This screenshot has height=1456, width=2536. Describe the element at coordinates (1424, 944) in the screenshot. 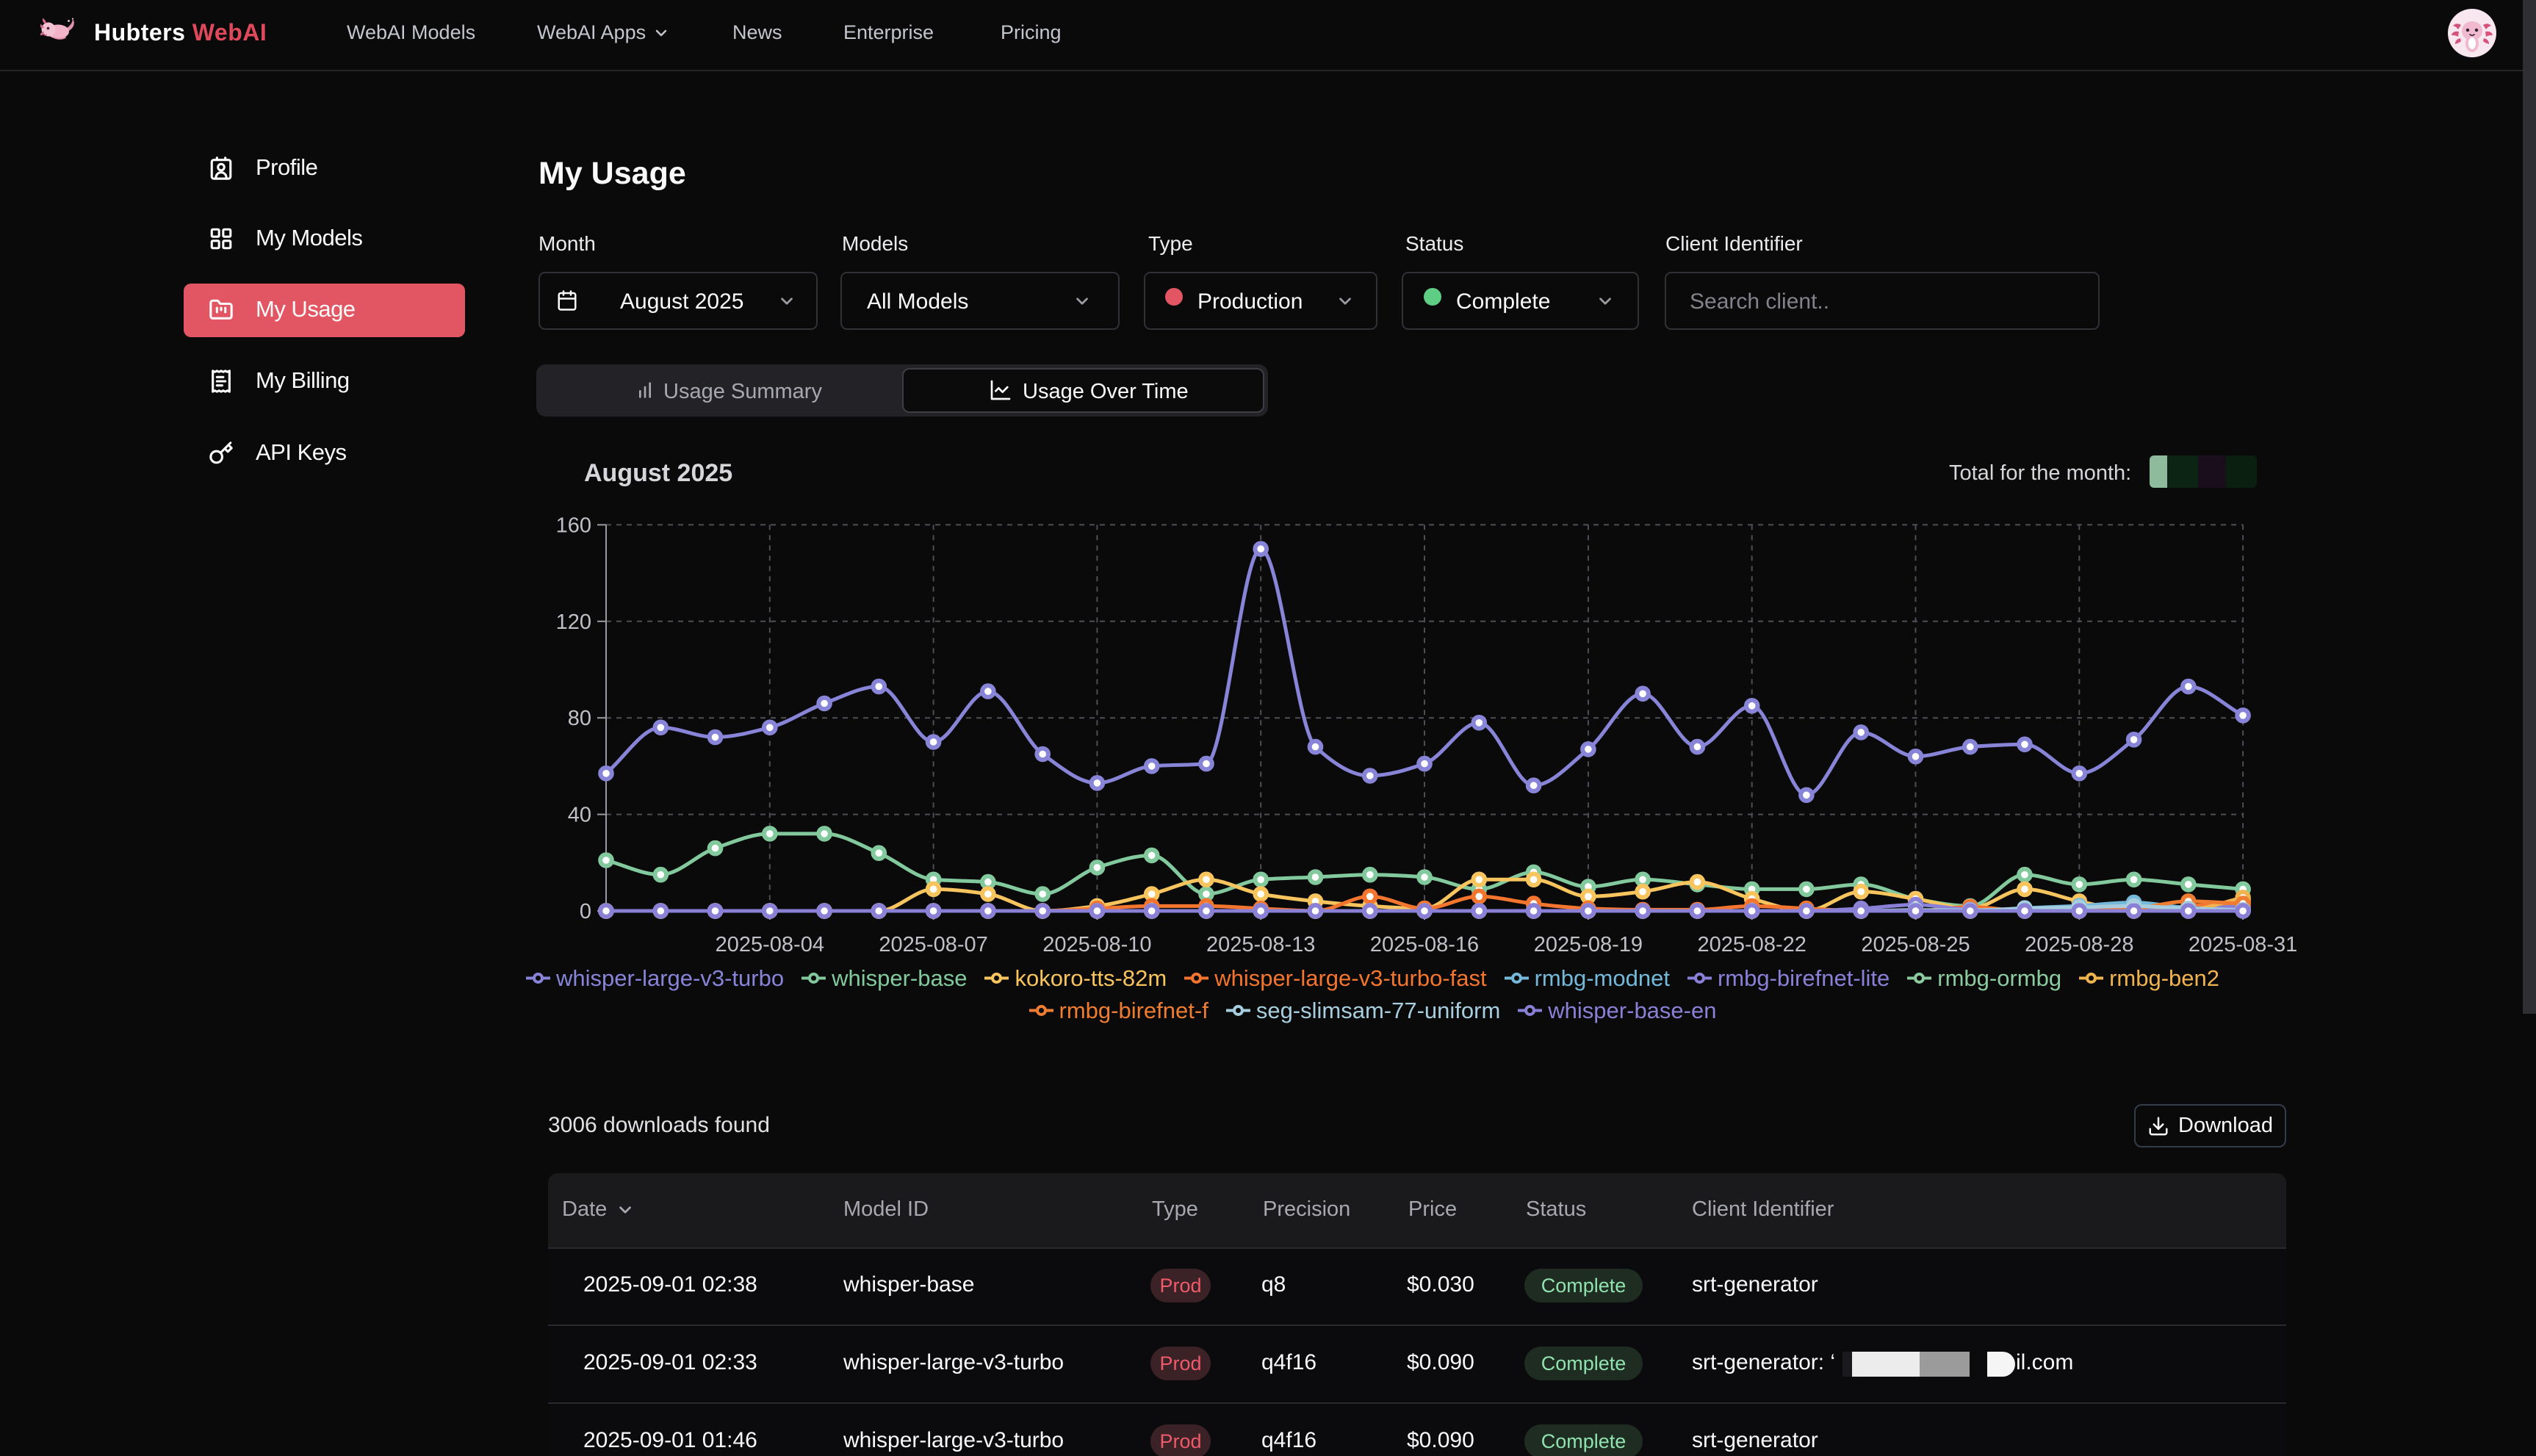

I see `svg-text: 2025-08-16` at that location.